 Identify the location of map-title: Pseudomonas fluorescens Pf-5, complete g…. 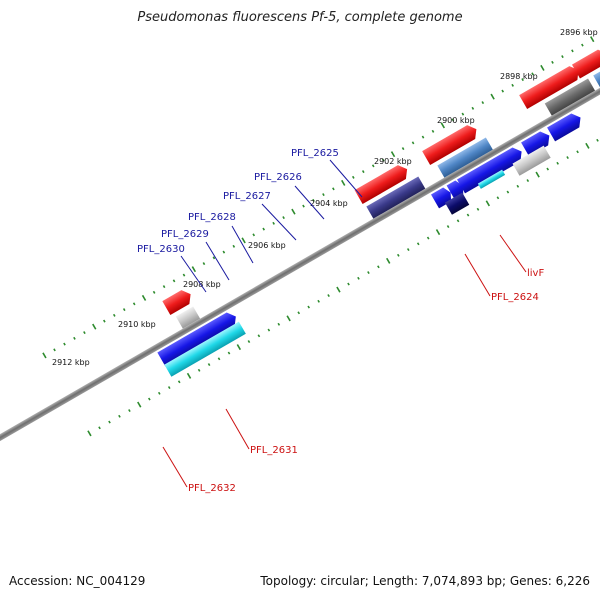
(300, 17).